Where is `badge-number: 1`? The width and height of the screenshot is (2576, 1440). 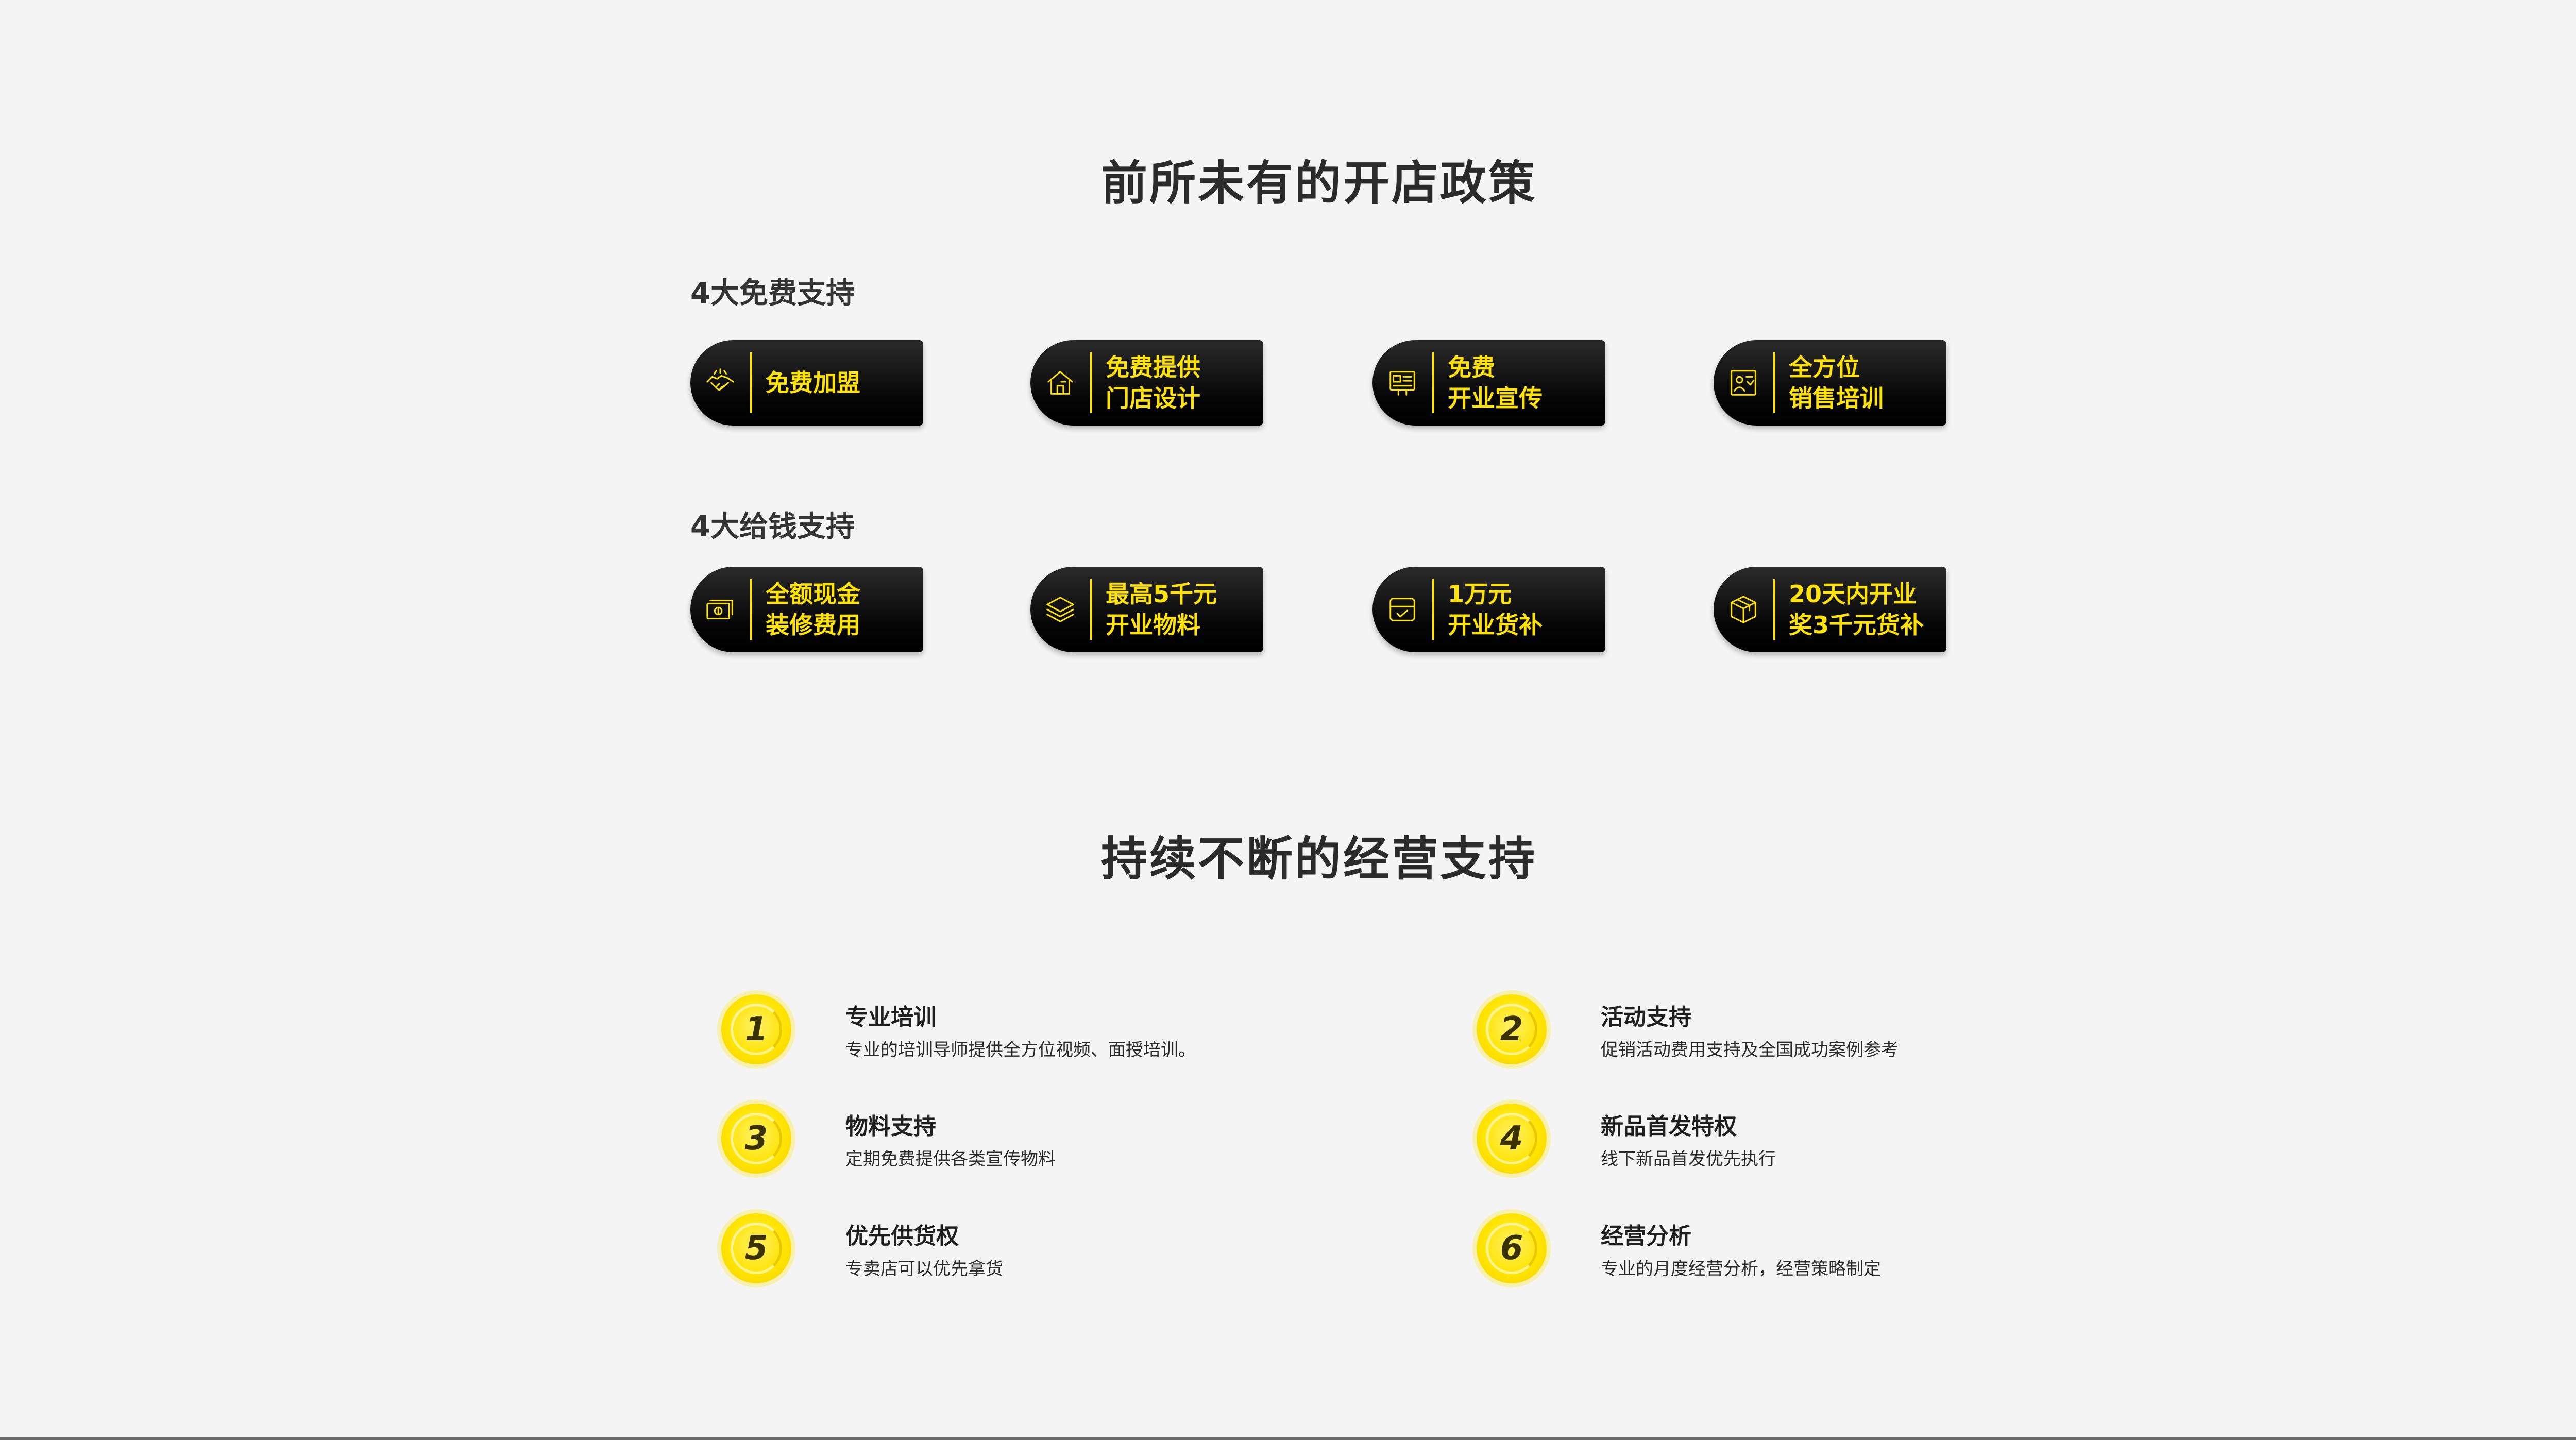 badge-number: 1 is located at coordinates (756, 1029).